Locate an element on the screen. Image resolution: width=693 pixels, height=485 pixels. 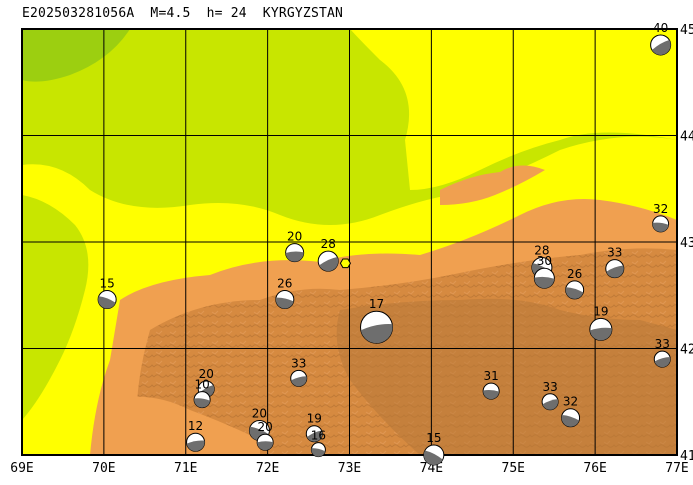
depth-label: 17 is located at coordinates (376, 304).